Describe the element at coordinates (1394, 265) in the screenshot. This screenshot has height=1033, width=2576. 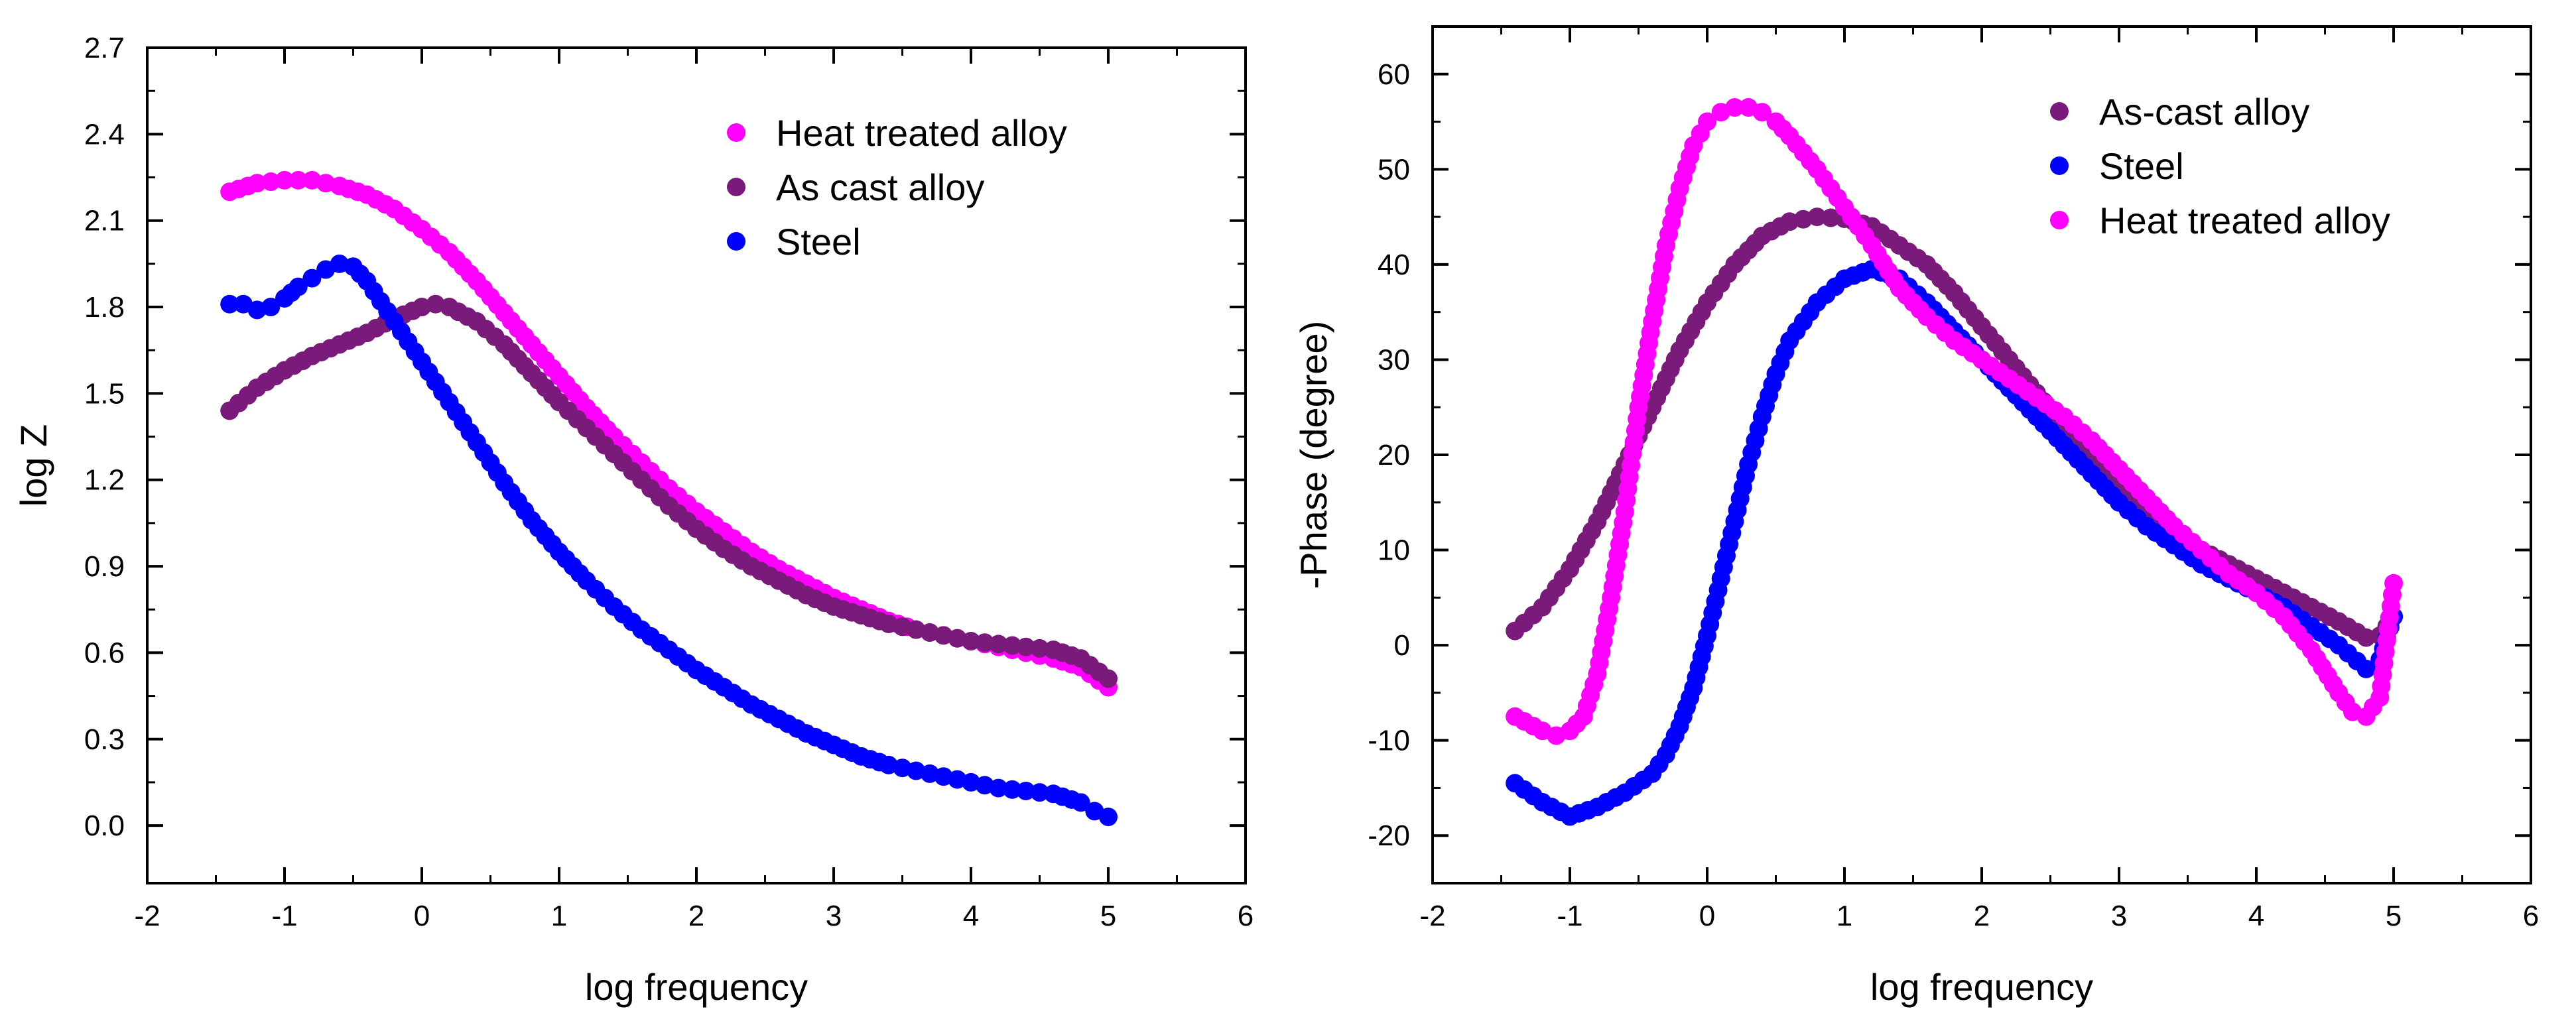
I see `y-tick-label: 40` at that location.